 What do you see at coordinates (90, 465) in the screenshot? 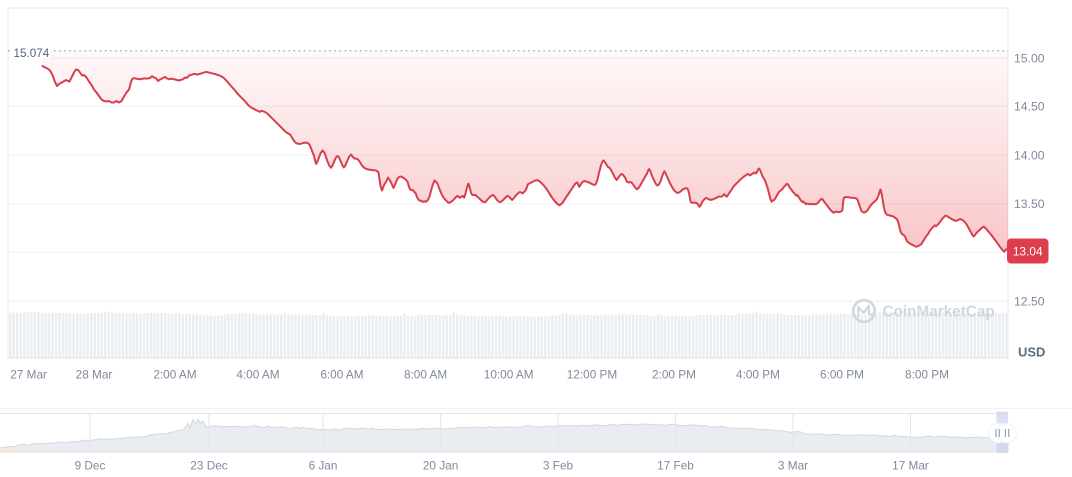
I see `svg-text: 9 Dec` at bounding box center [90, 465].